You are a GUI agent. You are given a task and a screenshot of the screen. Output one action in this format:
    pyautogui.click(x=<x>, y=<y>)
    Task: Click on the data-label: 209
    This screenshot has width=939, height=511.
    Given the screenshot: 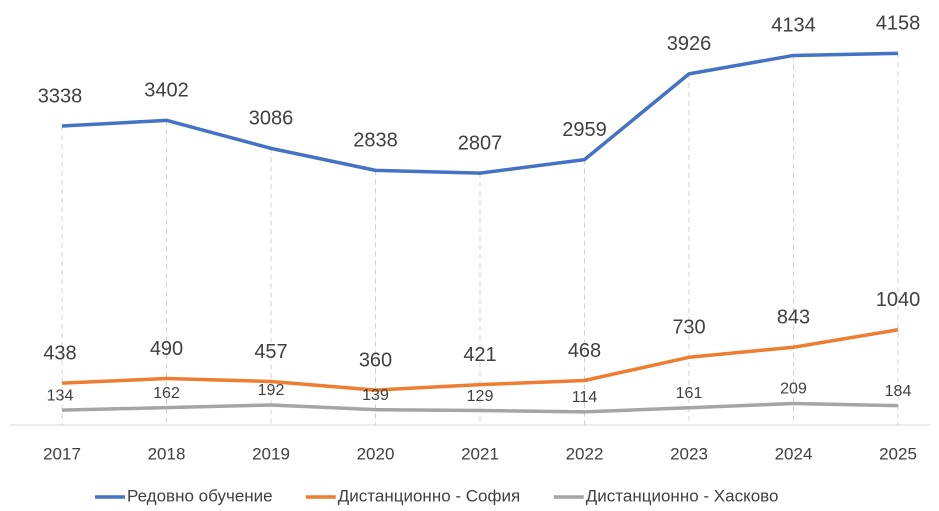 What is the action you would take?
    pyautogui.click(x=793, y=389)
    